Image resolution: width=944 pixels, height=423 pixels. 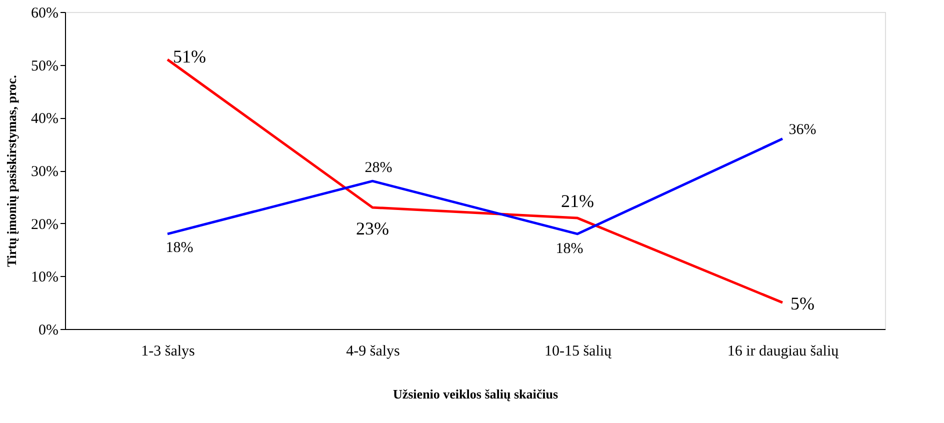 I want to click on data-label: 28%, so click(x=378, y=168).